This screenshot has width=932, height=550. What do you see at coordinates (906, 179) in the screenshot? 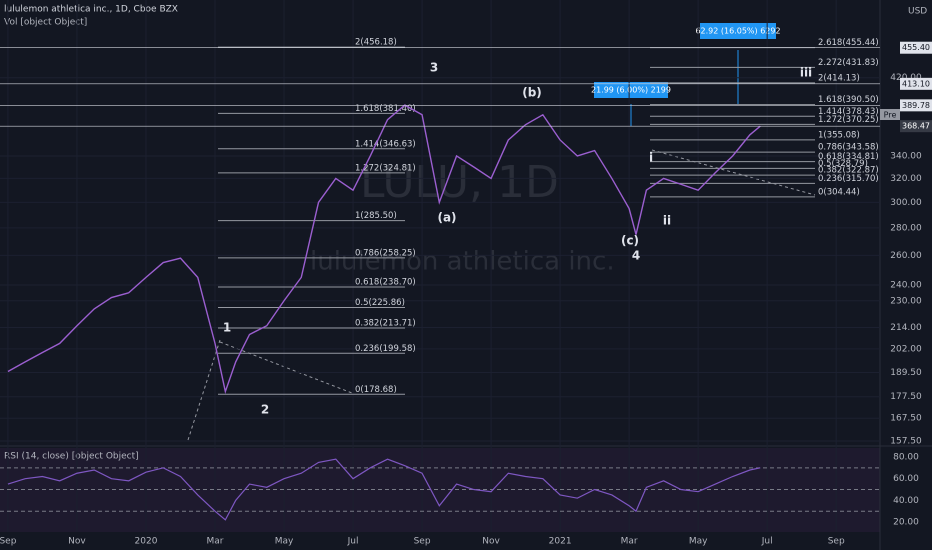
I see `y-tick-label: 320.00` at bounding box center [906, 179].